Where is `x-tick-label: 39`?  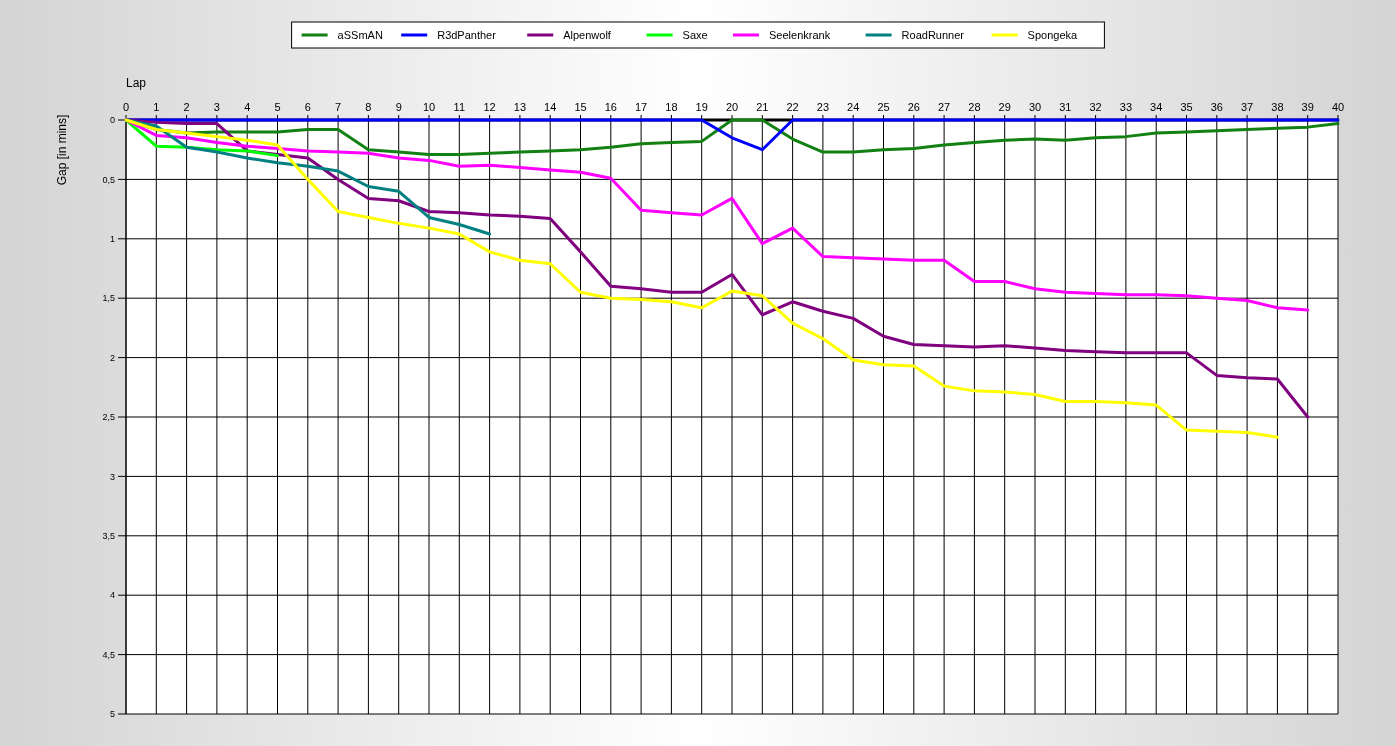 x-tick-label: 39 is located at coordinates (1307, 107).